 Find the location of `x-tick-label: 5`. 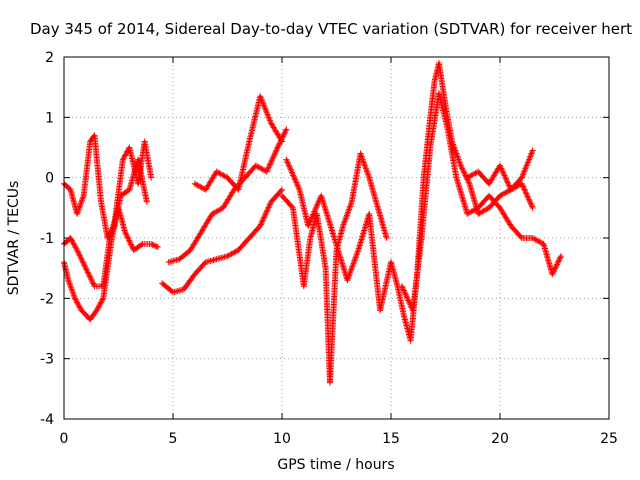

x-tick-label: 5 is located at coordinates (173, 439).